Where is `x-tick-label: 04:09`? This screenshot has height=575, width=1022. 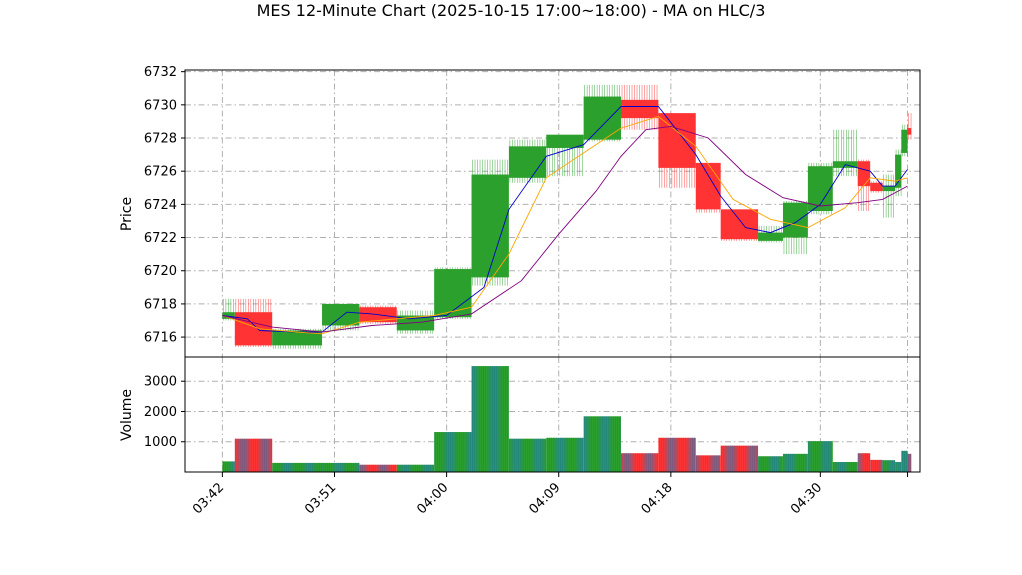
x-tick-label: 04:09 is located at coordinates (544, 498).